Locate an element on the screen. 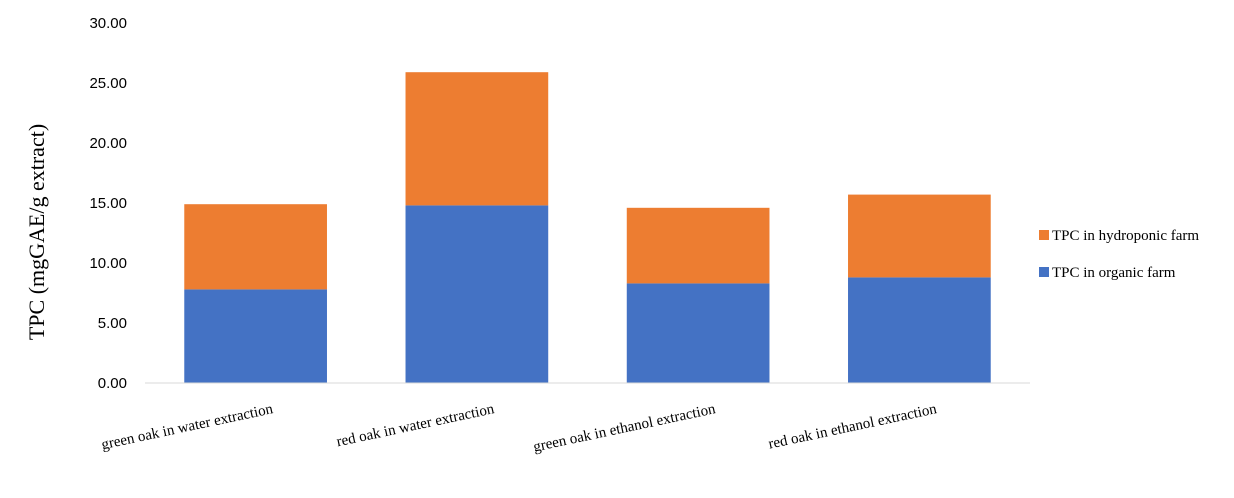 This screenshot has height=498, width=1234. x-category-label: green oak in water extraction is located at coordinates (187, 427).